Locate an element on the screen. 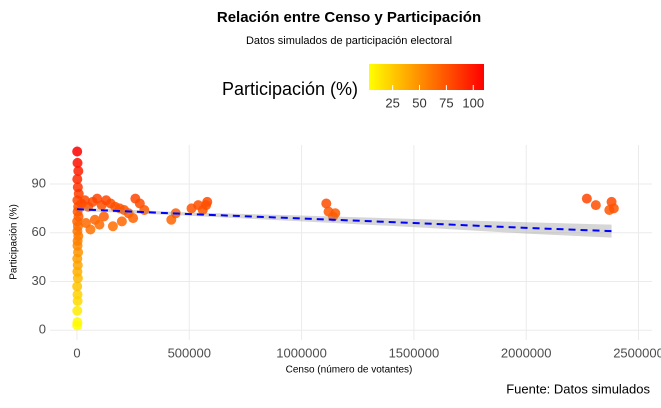 Image resolution: width=661 pixels, height=408 pixels. trend-line is located at coordinates (344, 220).